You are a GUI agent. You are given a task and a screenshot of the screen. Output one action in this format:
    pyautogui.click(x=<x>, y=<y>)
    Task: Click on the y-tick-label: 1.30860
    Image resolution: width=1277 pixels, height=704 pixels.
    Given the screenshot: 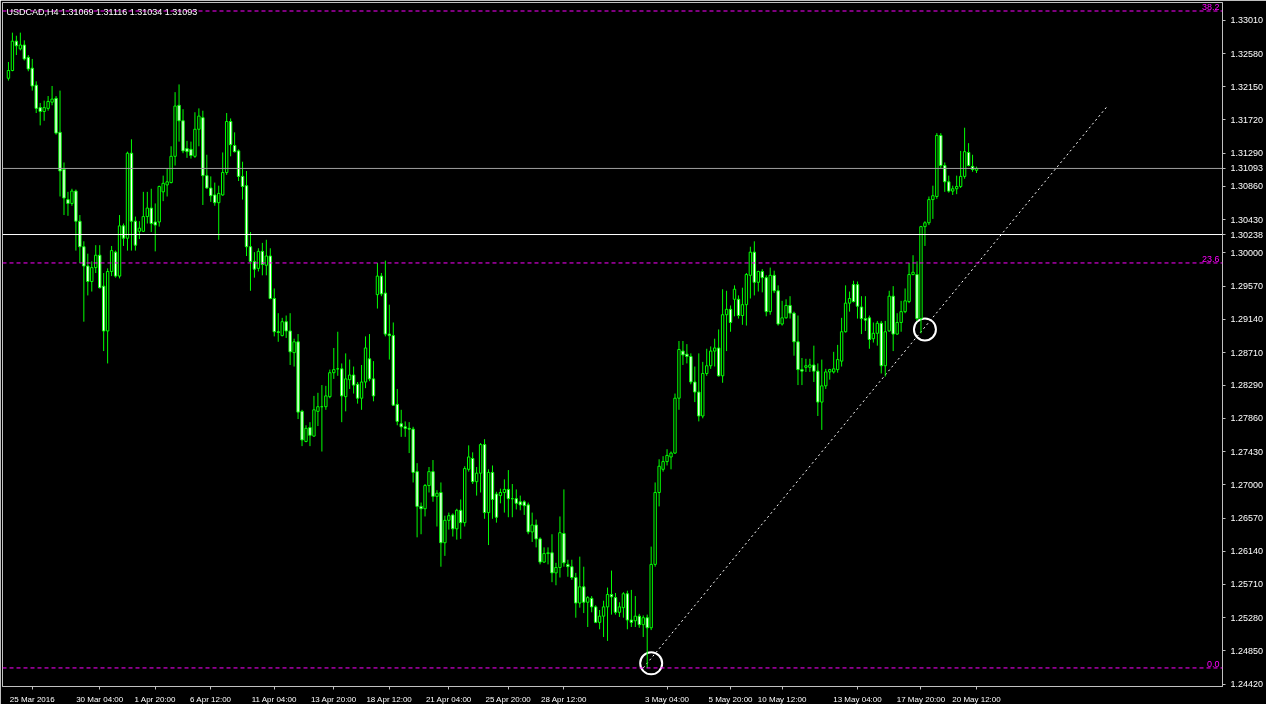 What is the action you would take?
    pyautogui.click(x=1247, y=186)
    